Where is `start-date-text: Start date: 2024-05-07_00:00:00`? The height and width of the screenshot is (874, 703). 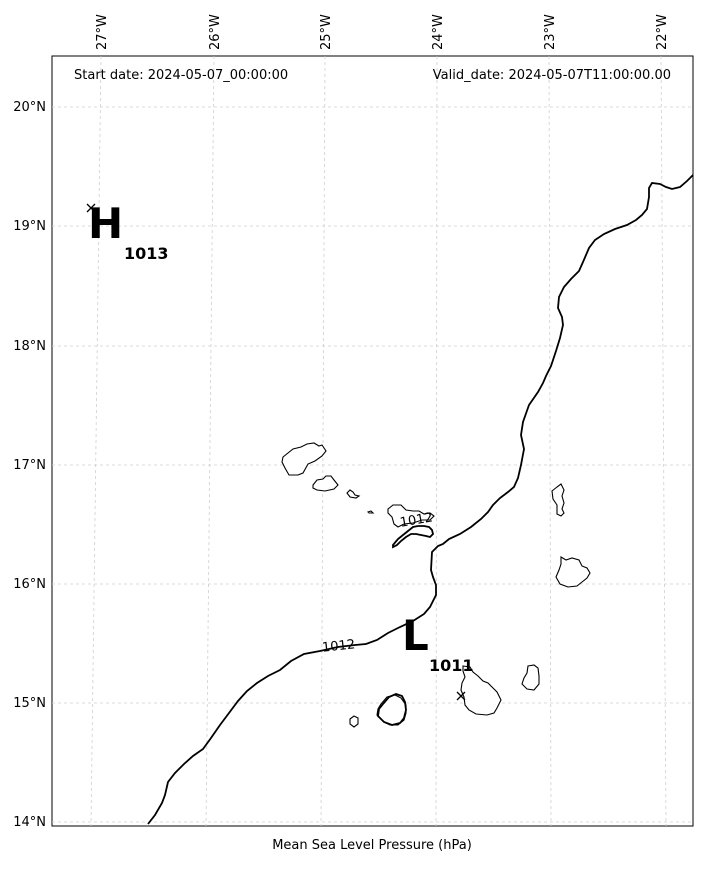
start-date-text: Start date: 2024-05-07_00:00:00 is located at coordinates (181, 75).